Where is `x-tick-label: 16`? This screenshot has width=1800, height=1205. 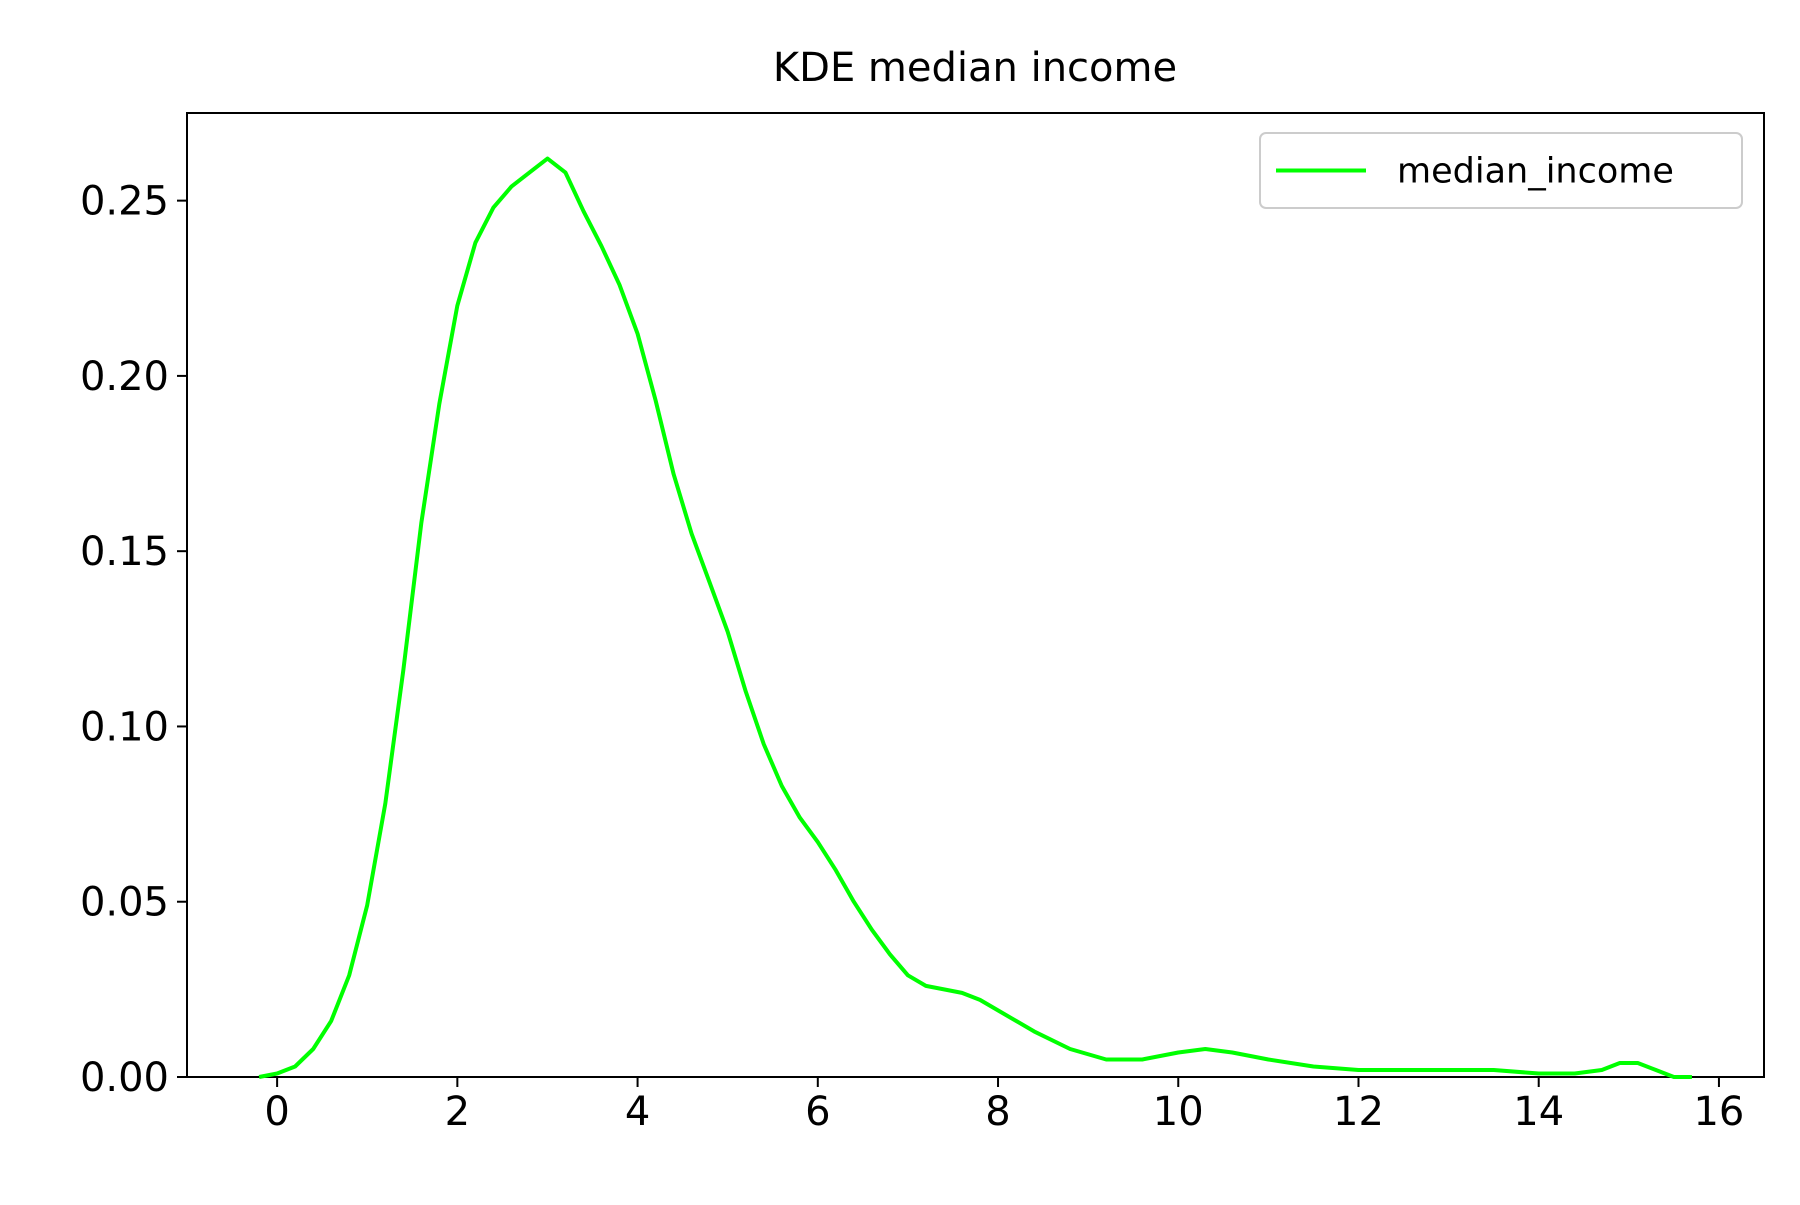 x-tick-label: 16 is located at coordinates (1718, 1112).